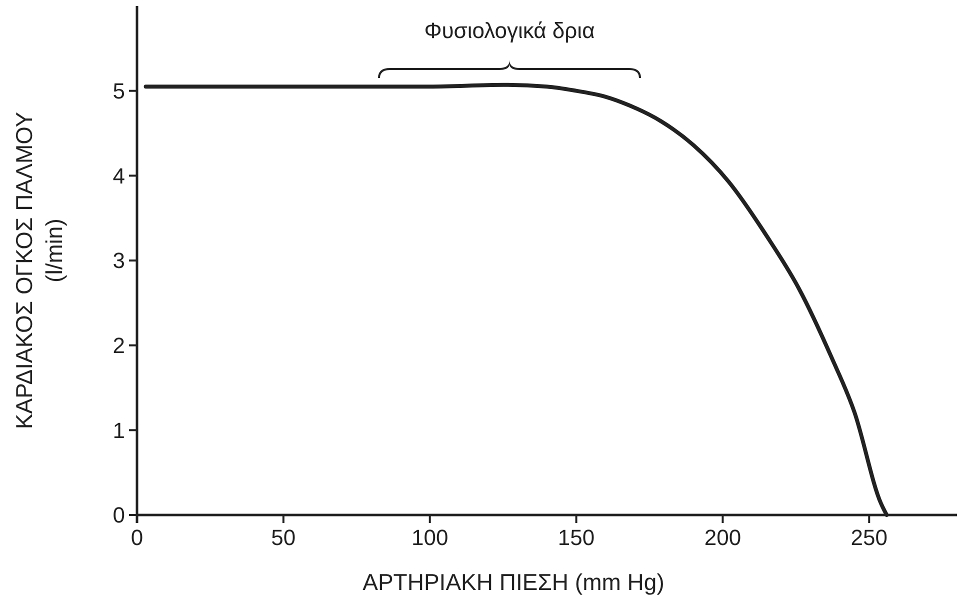  Describe the element at coordinates (513, 582) in the screenshot. I see `x-axis-title: ΑΡΤΗΡΙΑΚΗ ΠΙΕΣΗ (mm Hg)` at that location.